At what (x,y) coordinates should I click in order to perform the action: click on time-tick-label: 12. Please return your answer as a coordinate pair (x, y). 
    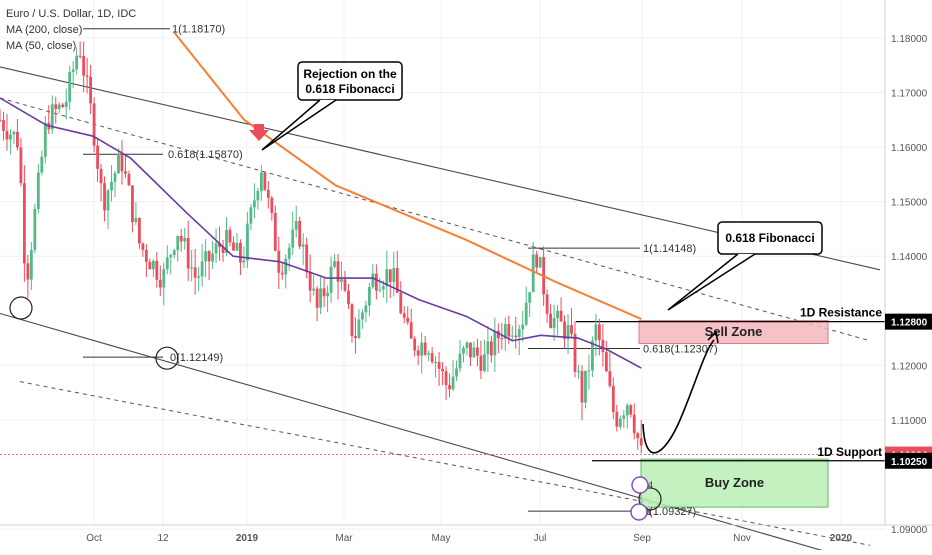
    Looking at the image, I should click on (163, 538).